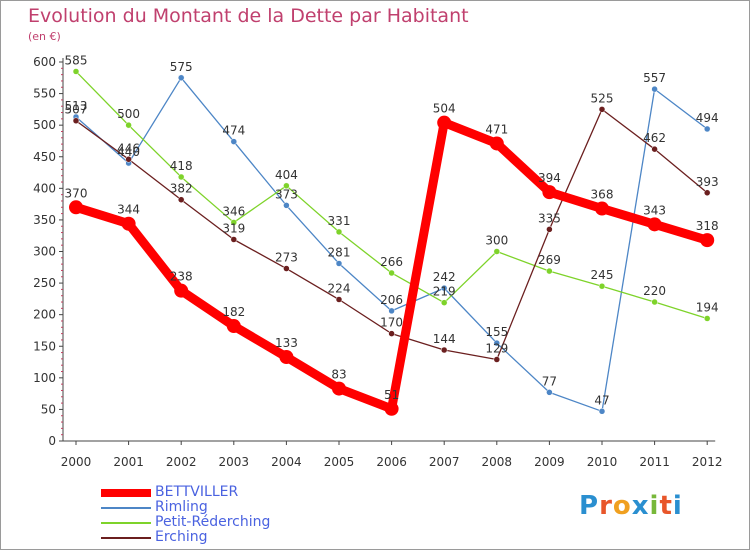 This screenshot has height=551, width=750. Describe the element at coordinates (549, 260) in the screenshot. I see `data-label: 269` at that location.